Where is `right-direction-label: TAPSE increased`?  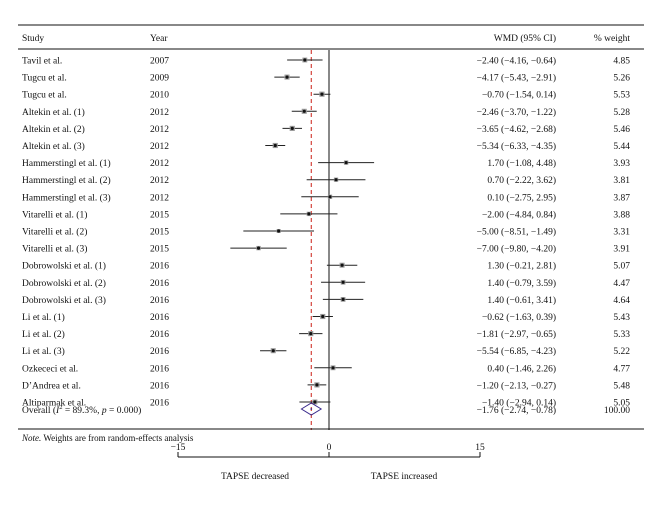
right-direction-label: TAPSE increased is located at coordinates (404, 477).